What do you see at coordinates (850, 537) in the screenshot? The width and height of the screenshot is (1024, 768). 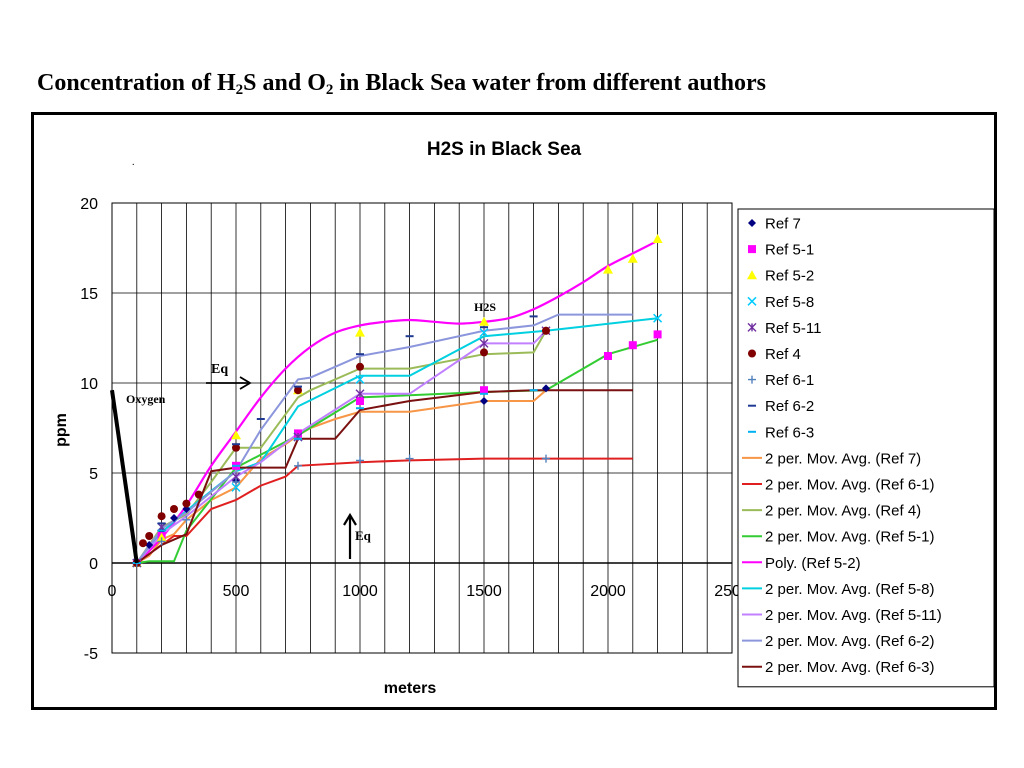 I see `legend-label: 2 per. Mov. Avg. (Ref 5-1)` at bounding box center [850, 537].